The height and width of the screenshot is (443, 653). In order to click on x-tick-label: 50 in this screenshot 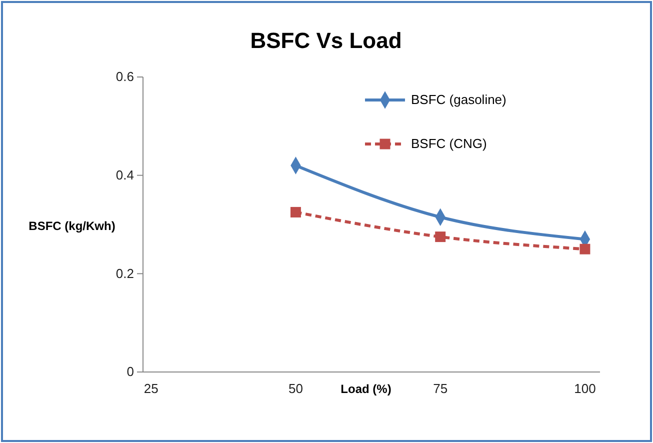, I will do `click(295, 388)`.